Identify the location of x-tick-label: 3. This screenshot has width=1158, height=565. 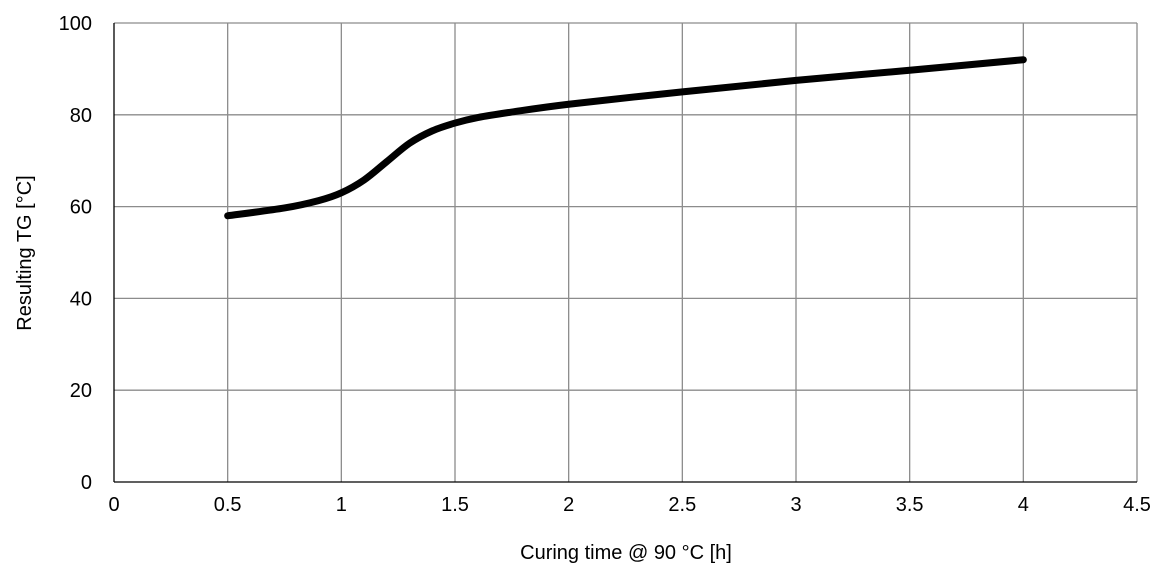
(795, 505).